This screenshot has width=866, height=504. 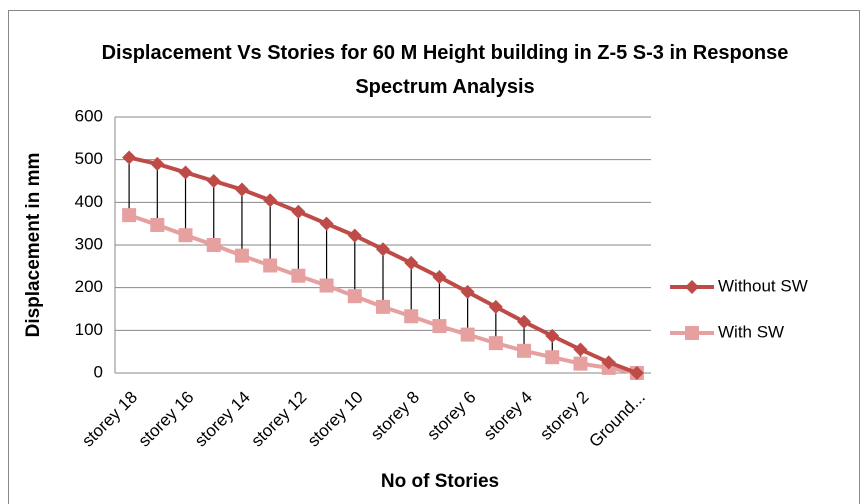 What do you see at coordinates (763, 285) in the screenshot?
I see `legend-label: Without SW` at bounding box center [763, 285].